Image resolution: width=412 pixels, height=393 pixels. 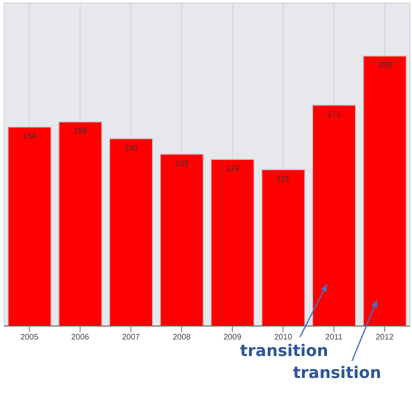 I want to click on x-tick-label: 2012, so click(x=385, y=337).